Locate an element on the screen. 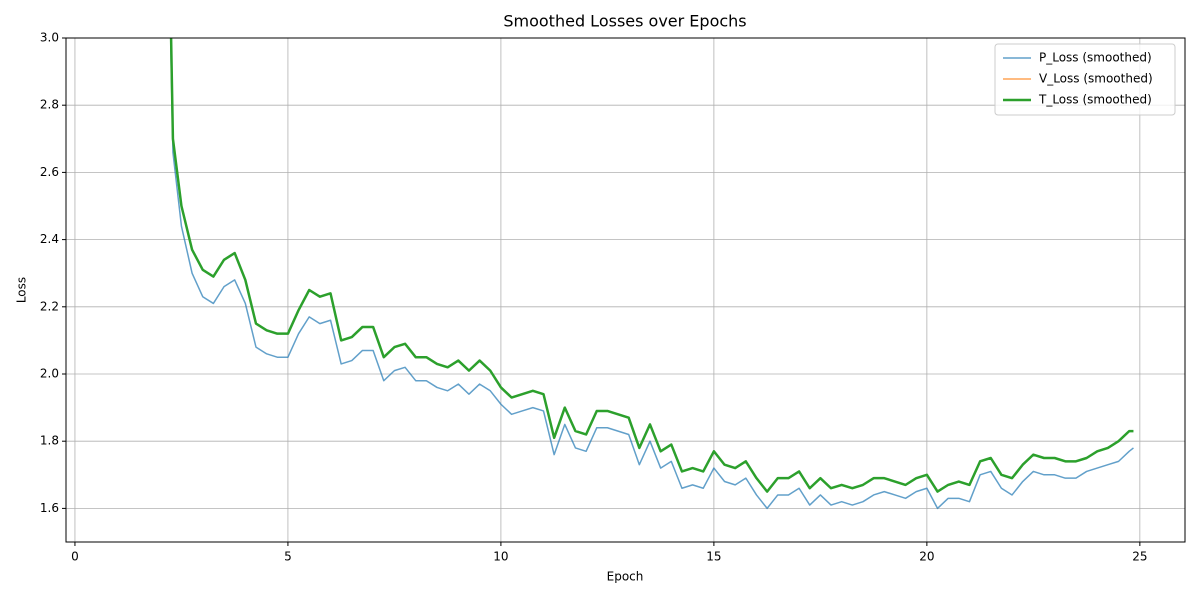 This screenshot has height=600, width=1200. x-tick-label: 25 is located at coordinates (1139, 557).